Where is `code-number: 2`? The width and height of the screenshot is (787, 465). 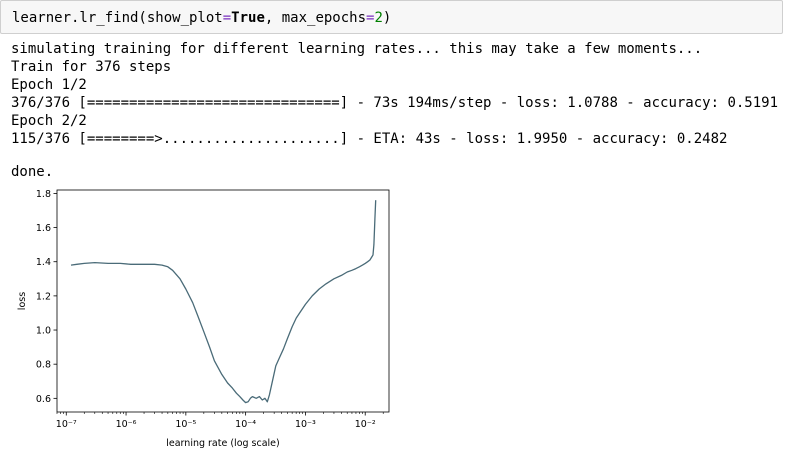 code-number: 2 is located at coordinates (378, 18).